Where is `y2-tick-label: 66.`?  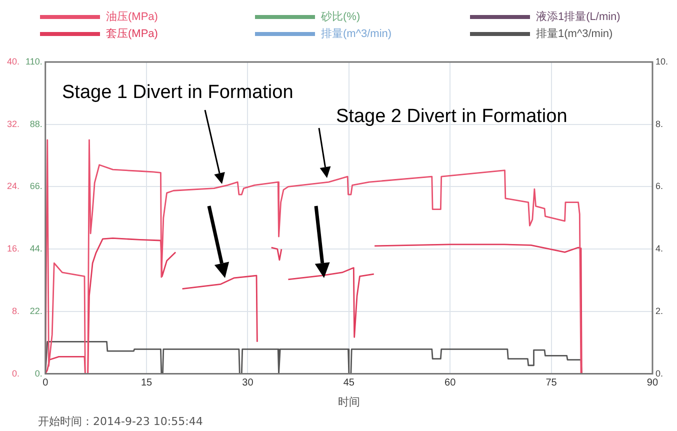 y2-tick-label: 66. is located at coordinates (36, 186).